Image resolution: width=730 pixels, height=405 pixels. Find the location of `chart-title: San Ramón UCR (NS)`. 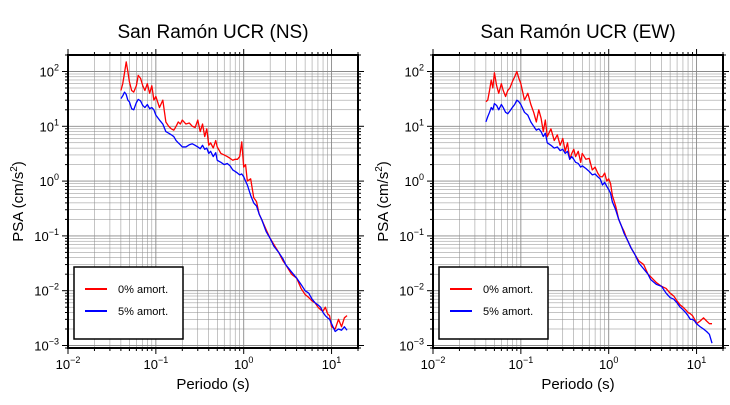

chart-title: San Ramón UCR (NS) is located at coordinates (212, 32).